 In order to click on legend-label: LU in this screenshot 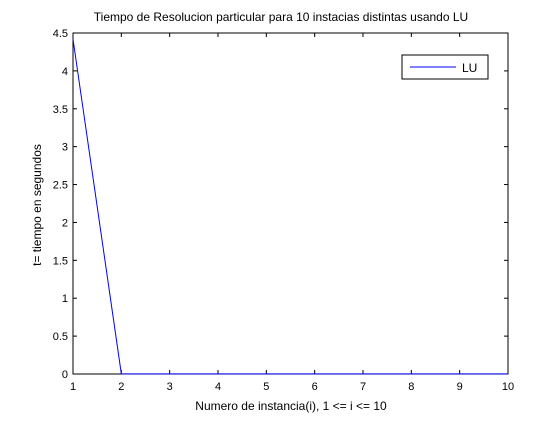, I will do `click(469, 68)`.